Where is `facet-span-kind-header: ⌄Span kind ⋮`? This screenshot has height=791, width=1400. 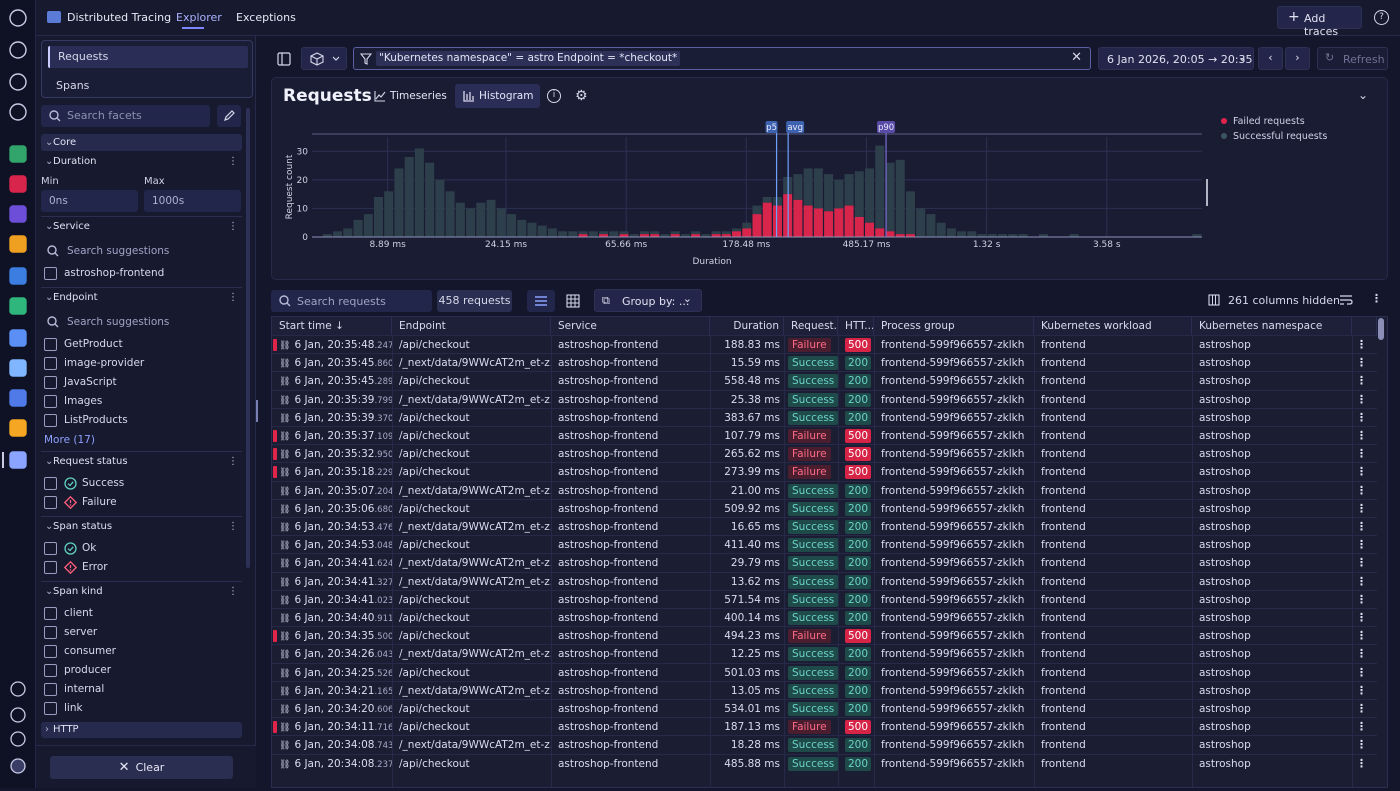
facet-span-kind-header: ⌄Span kind ⋮ is located at coordinates (141, 591).